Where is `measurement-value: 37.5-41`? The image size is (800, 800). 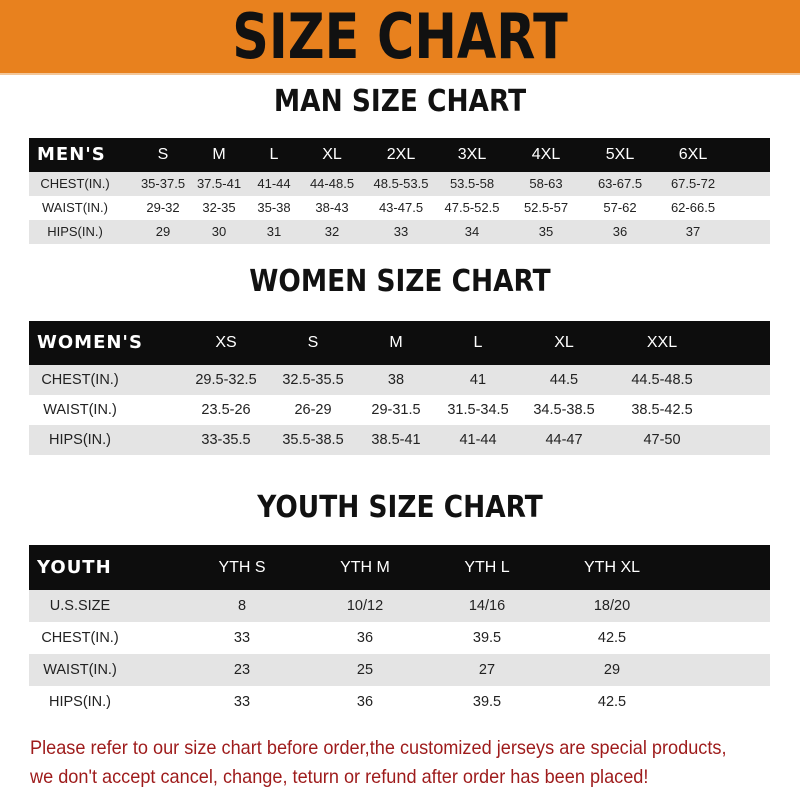 measurement-value: 37.5-41 is located at coordinates (219, 183).